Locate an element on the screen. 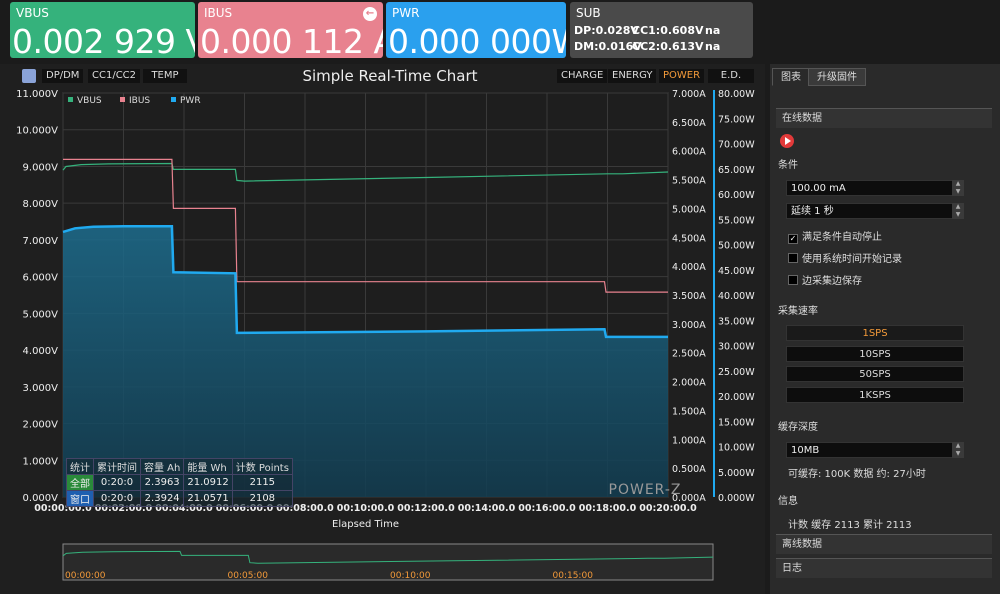  cc2-value: CC2:0.613V is located at coordinates (668, 46).